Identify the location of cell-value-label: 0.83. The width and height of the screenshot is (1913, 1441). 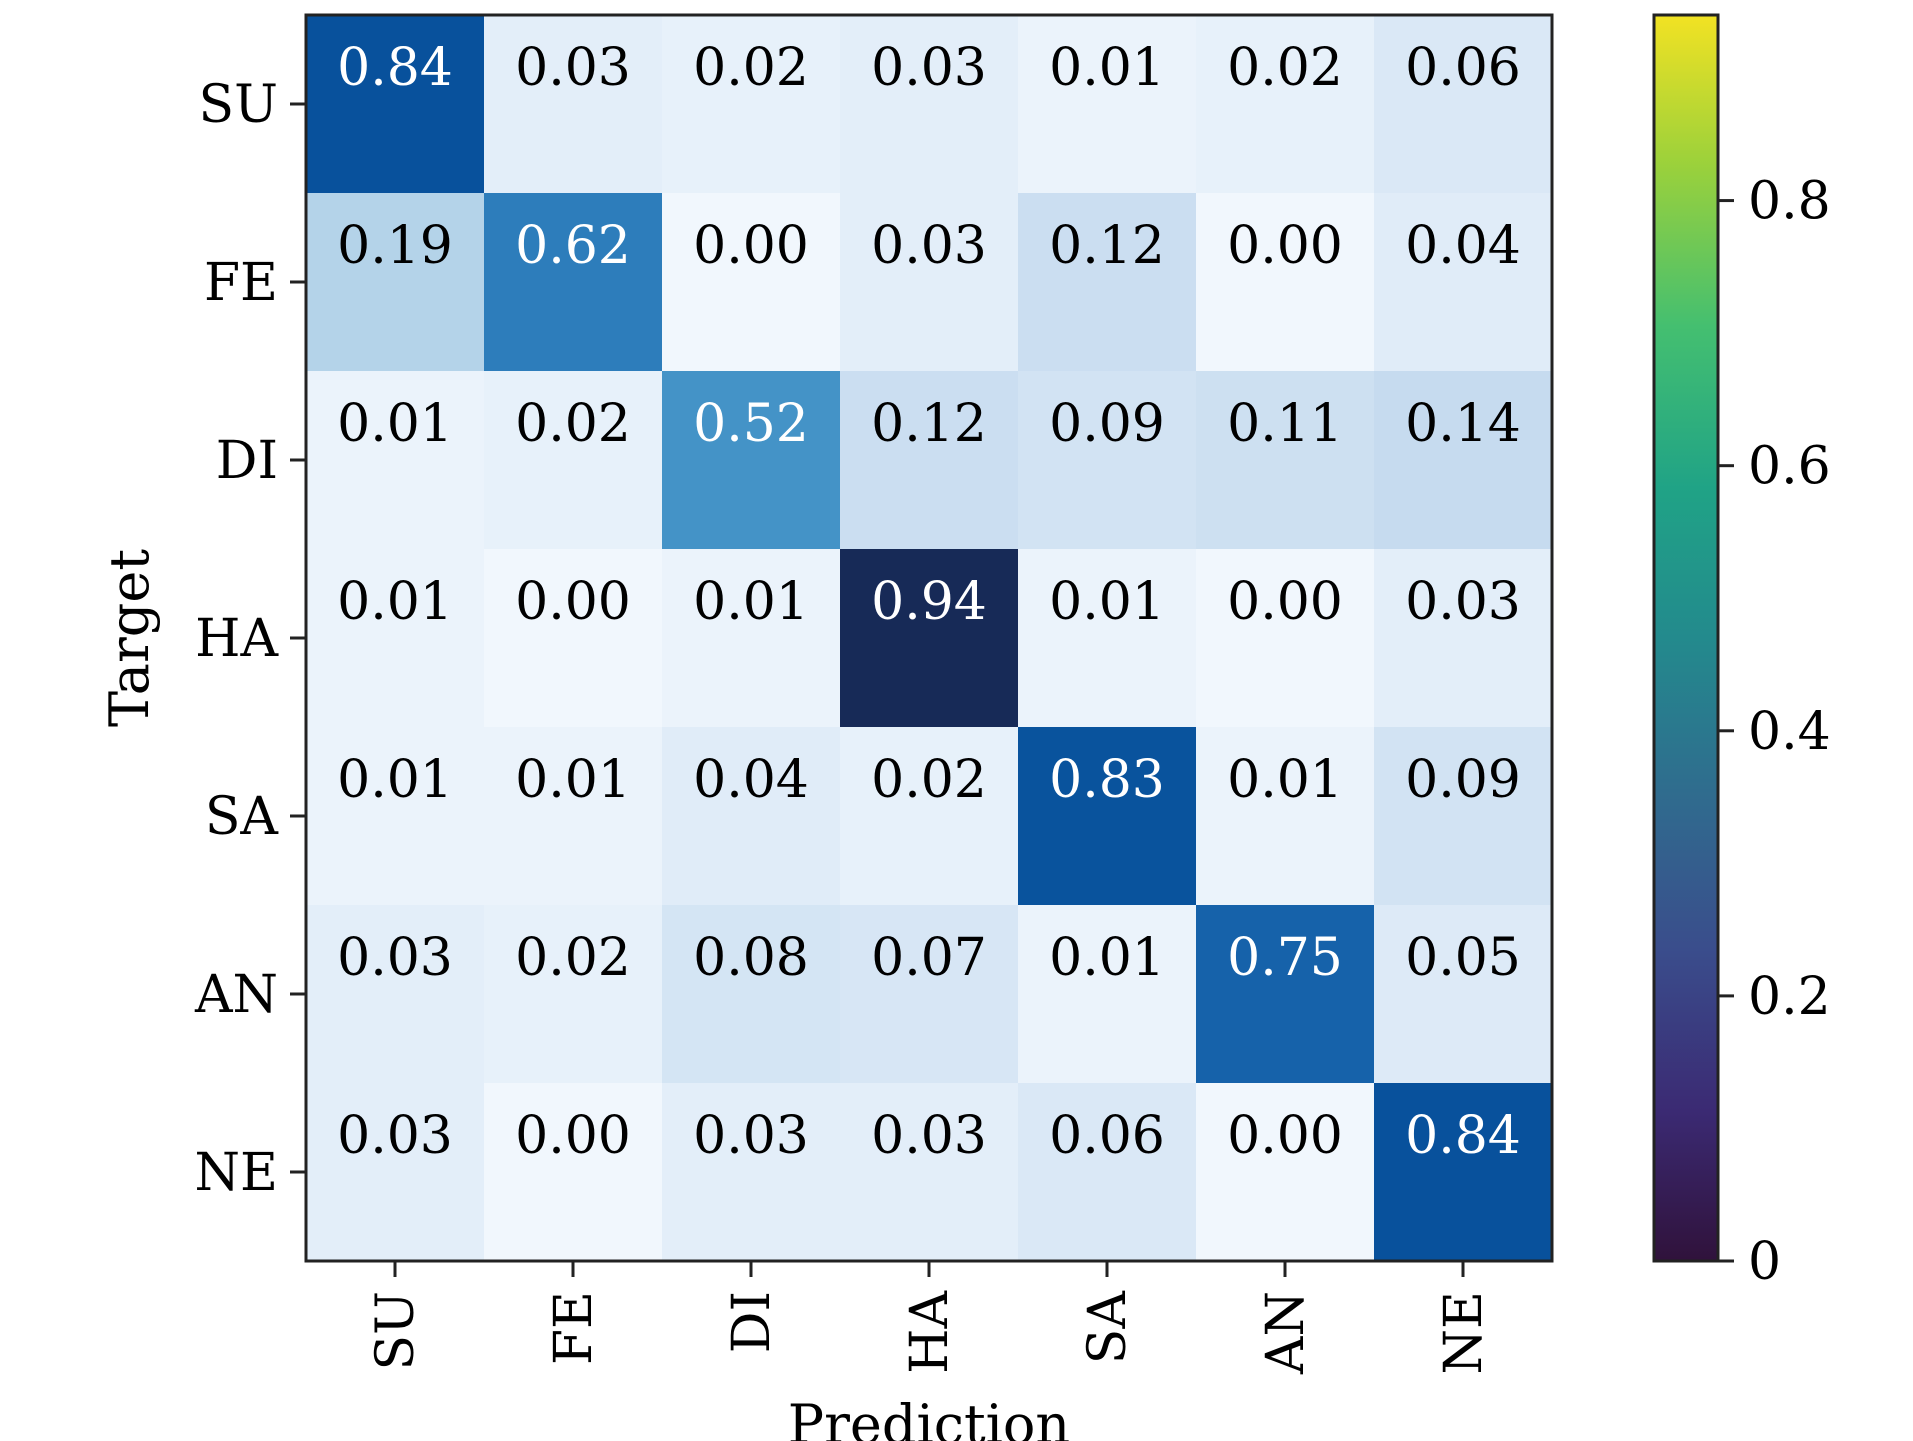
(1107, 780).